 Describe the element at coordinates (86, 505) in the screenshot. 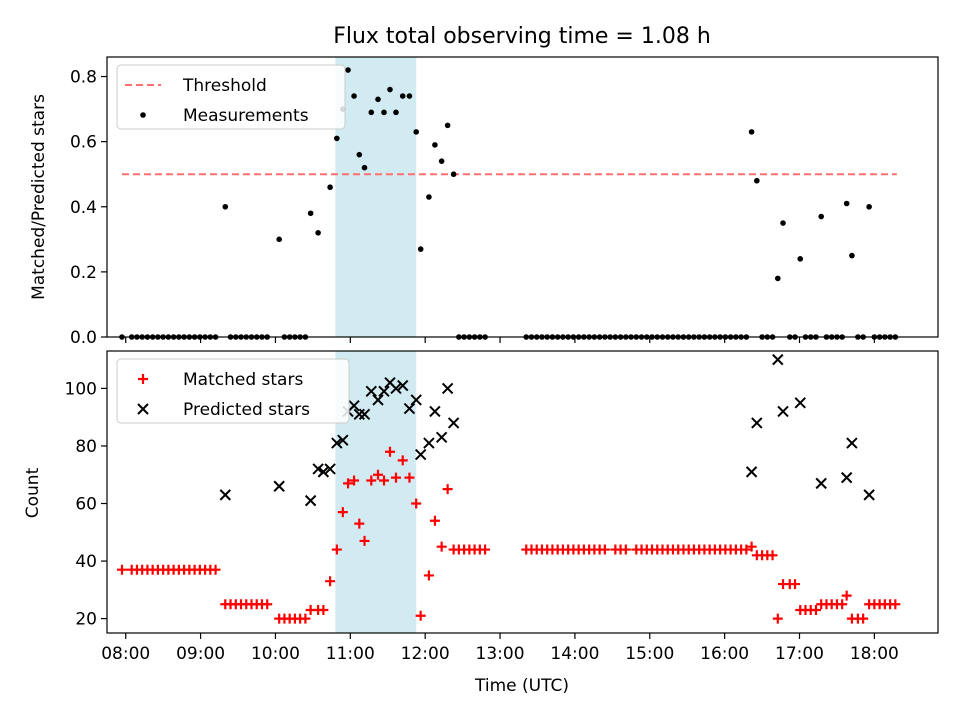

I see `y-tick-label: 60` at that location.